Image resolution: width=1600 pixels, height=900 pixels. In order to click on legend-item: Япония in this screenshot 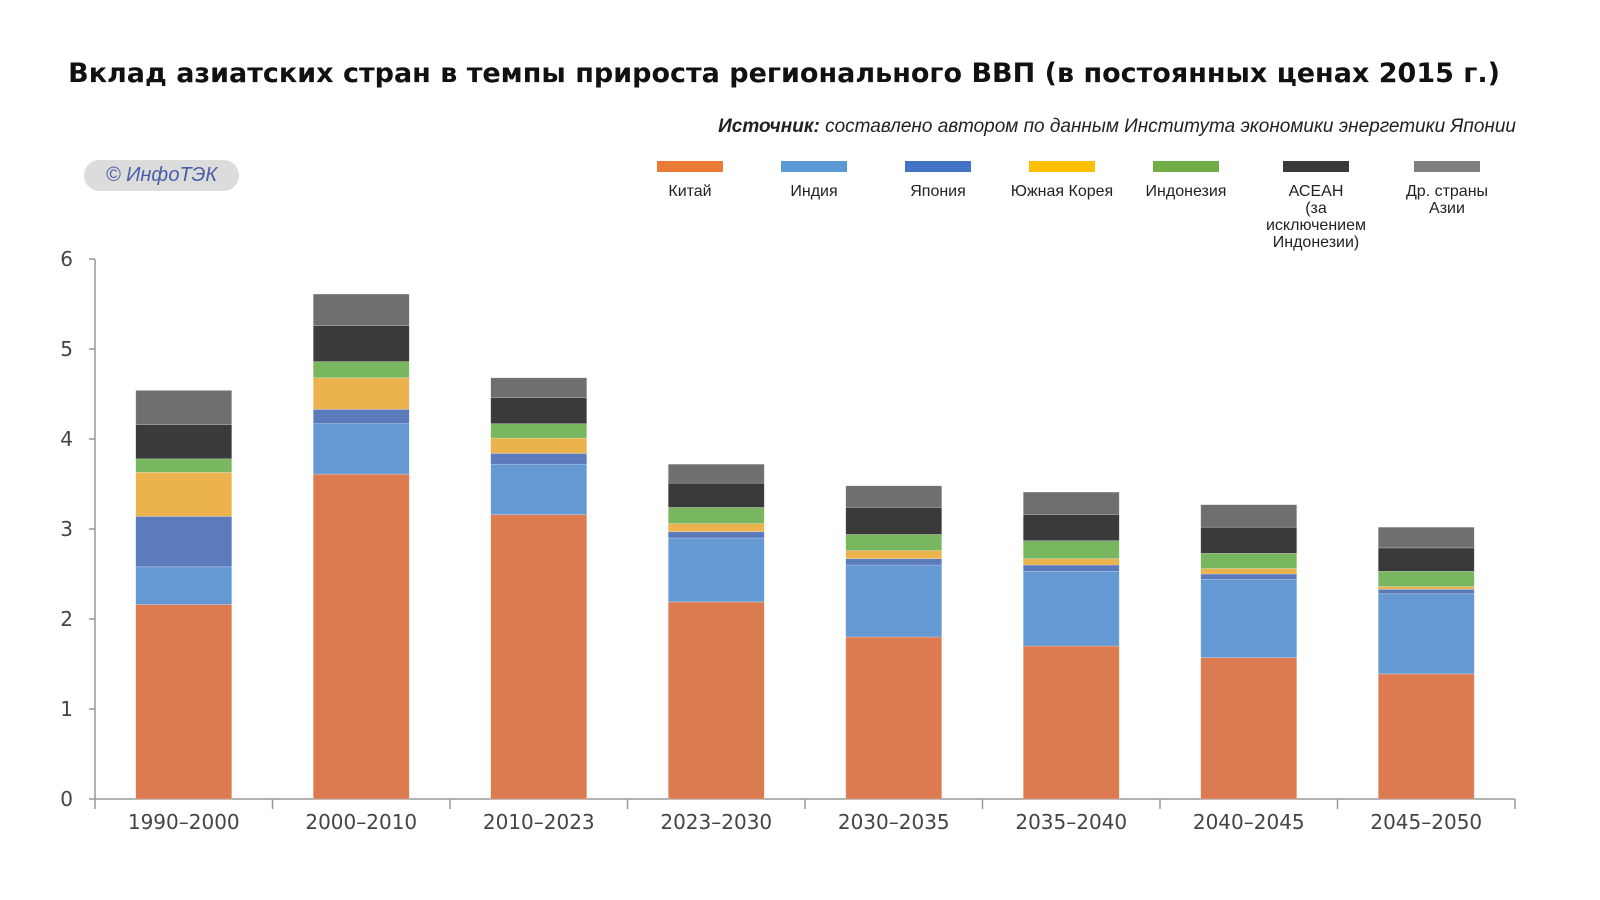, I will do `click(938, 180)`.